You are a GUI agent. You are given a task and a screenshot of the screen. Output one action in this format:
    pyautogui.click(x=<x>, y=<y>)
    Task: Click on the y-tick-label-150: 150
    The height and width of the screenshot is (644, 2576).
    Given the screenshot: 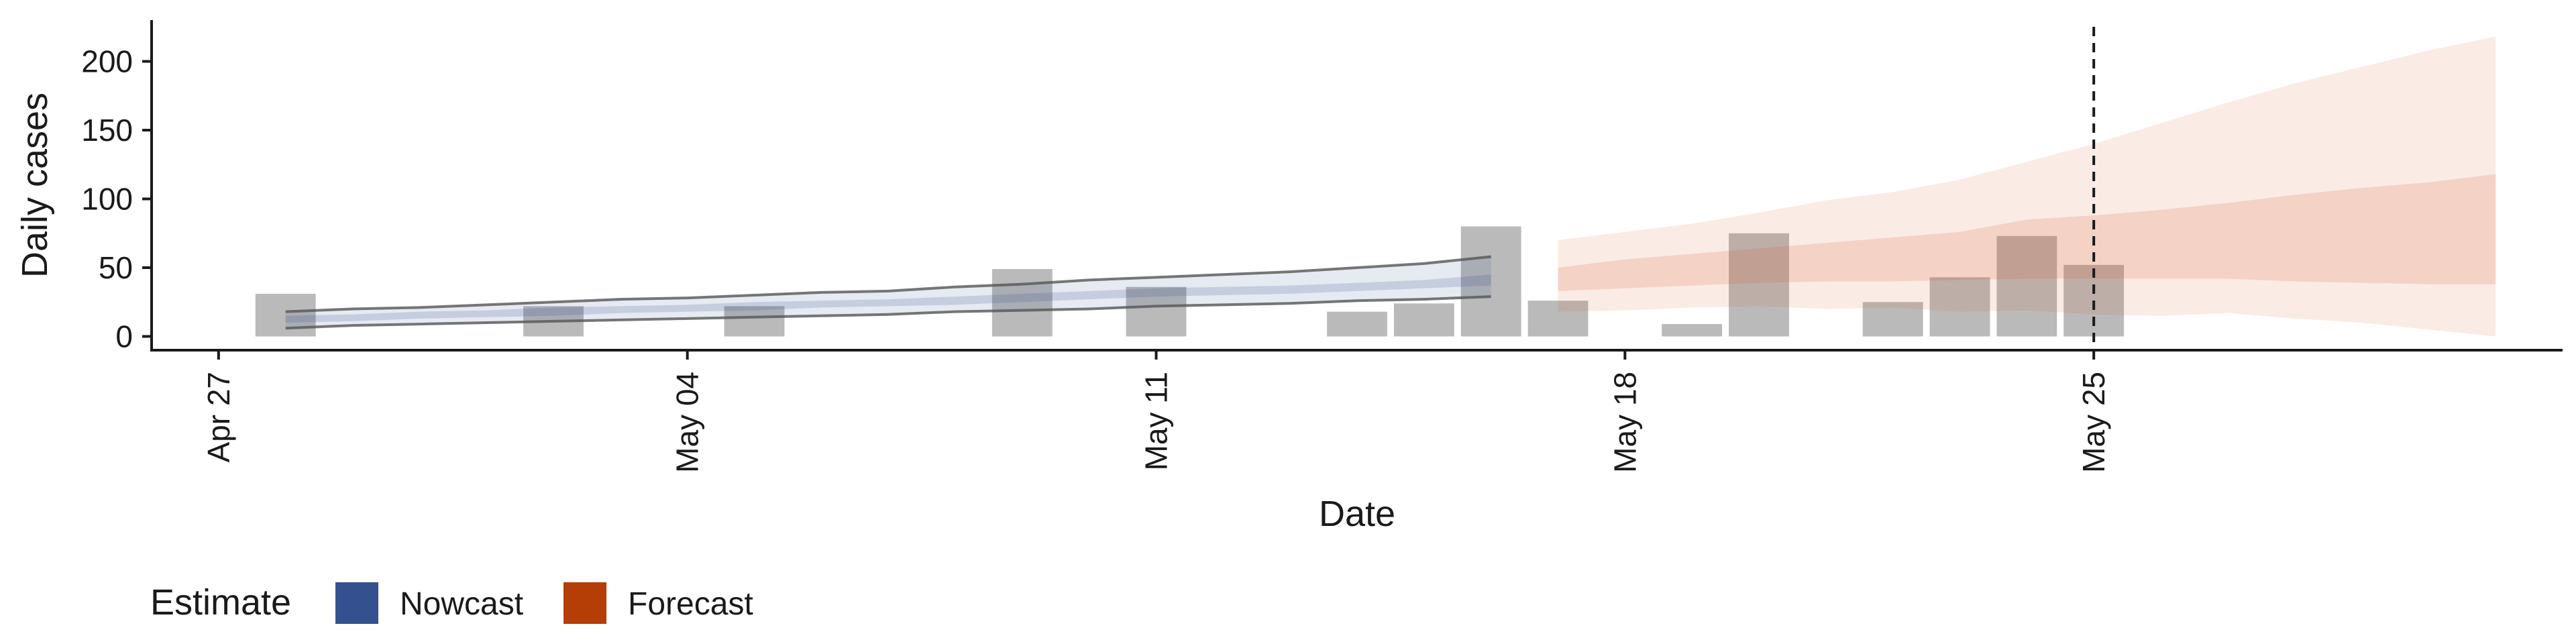 What is the action you would take?
    pyautogui.click(x=107, y=130)
    